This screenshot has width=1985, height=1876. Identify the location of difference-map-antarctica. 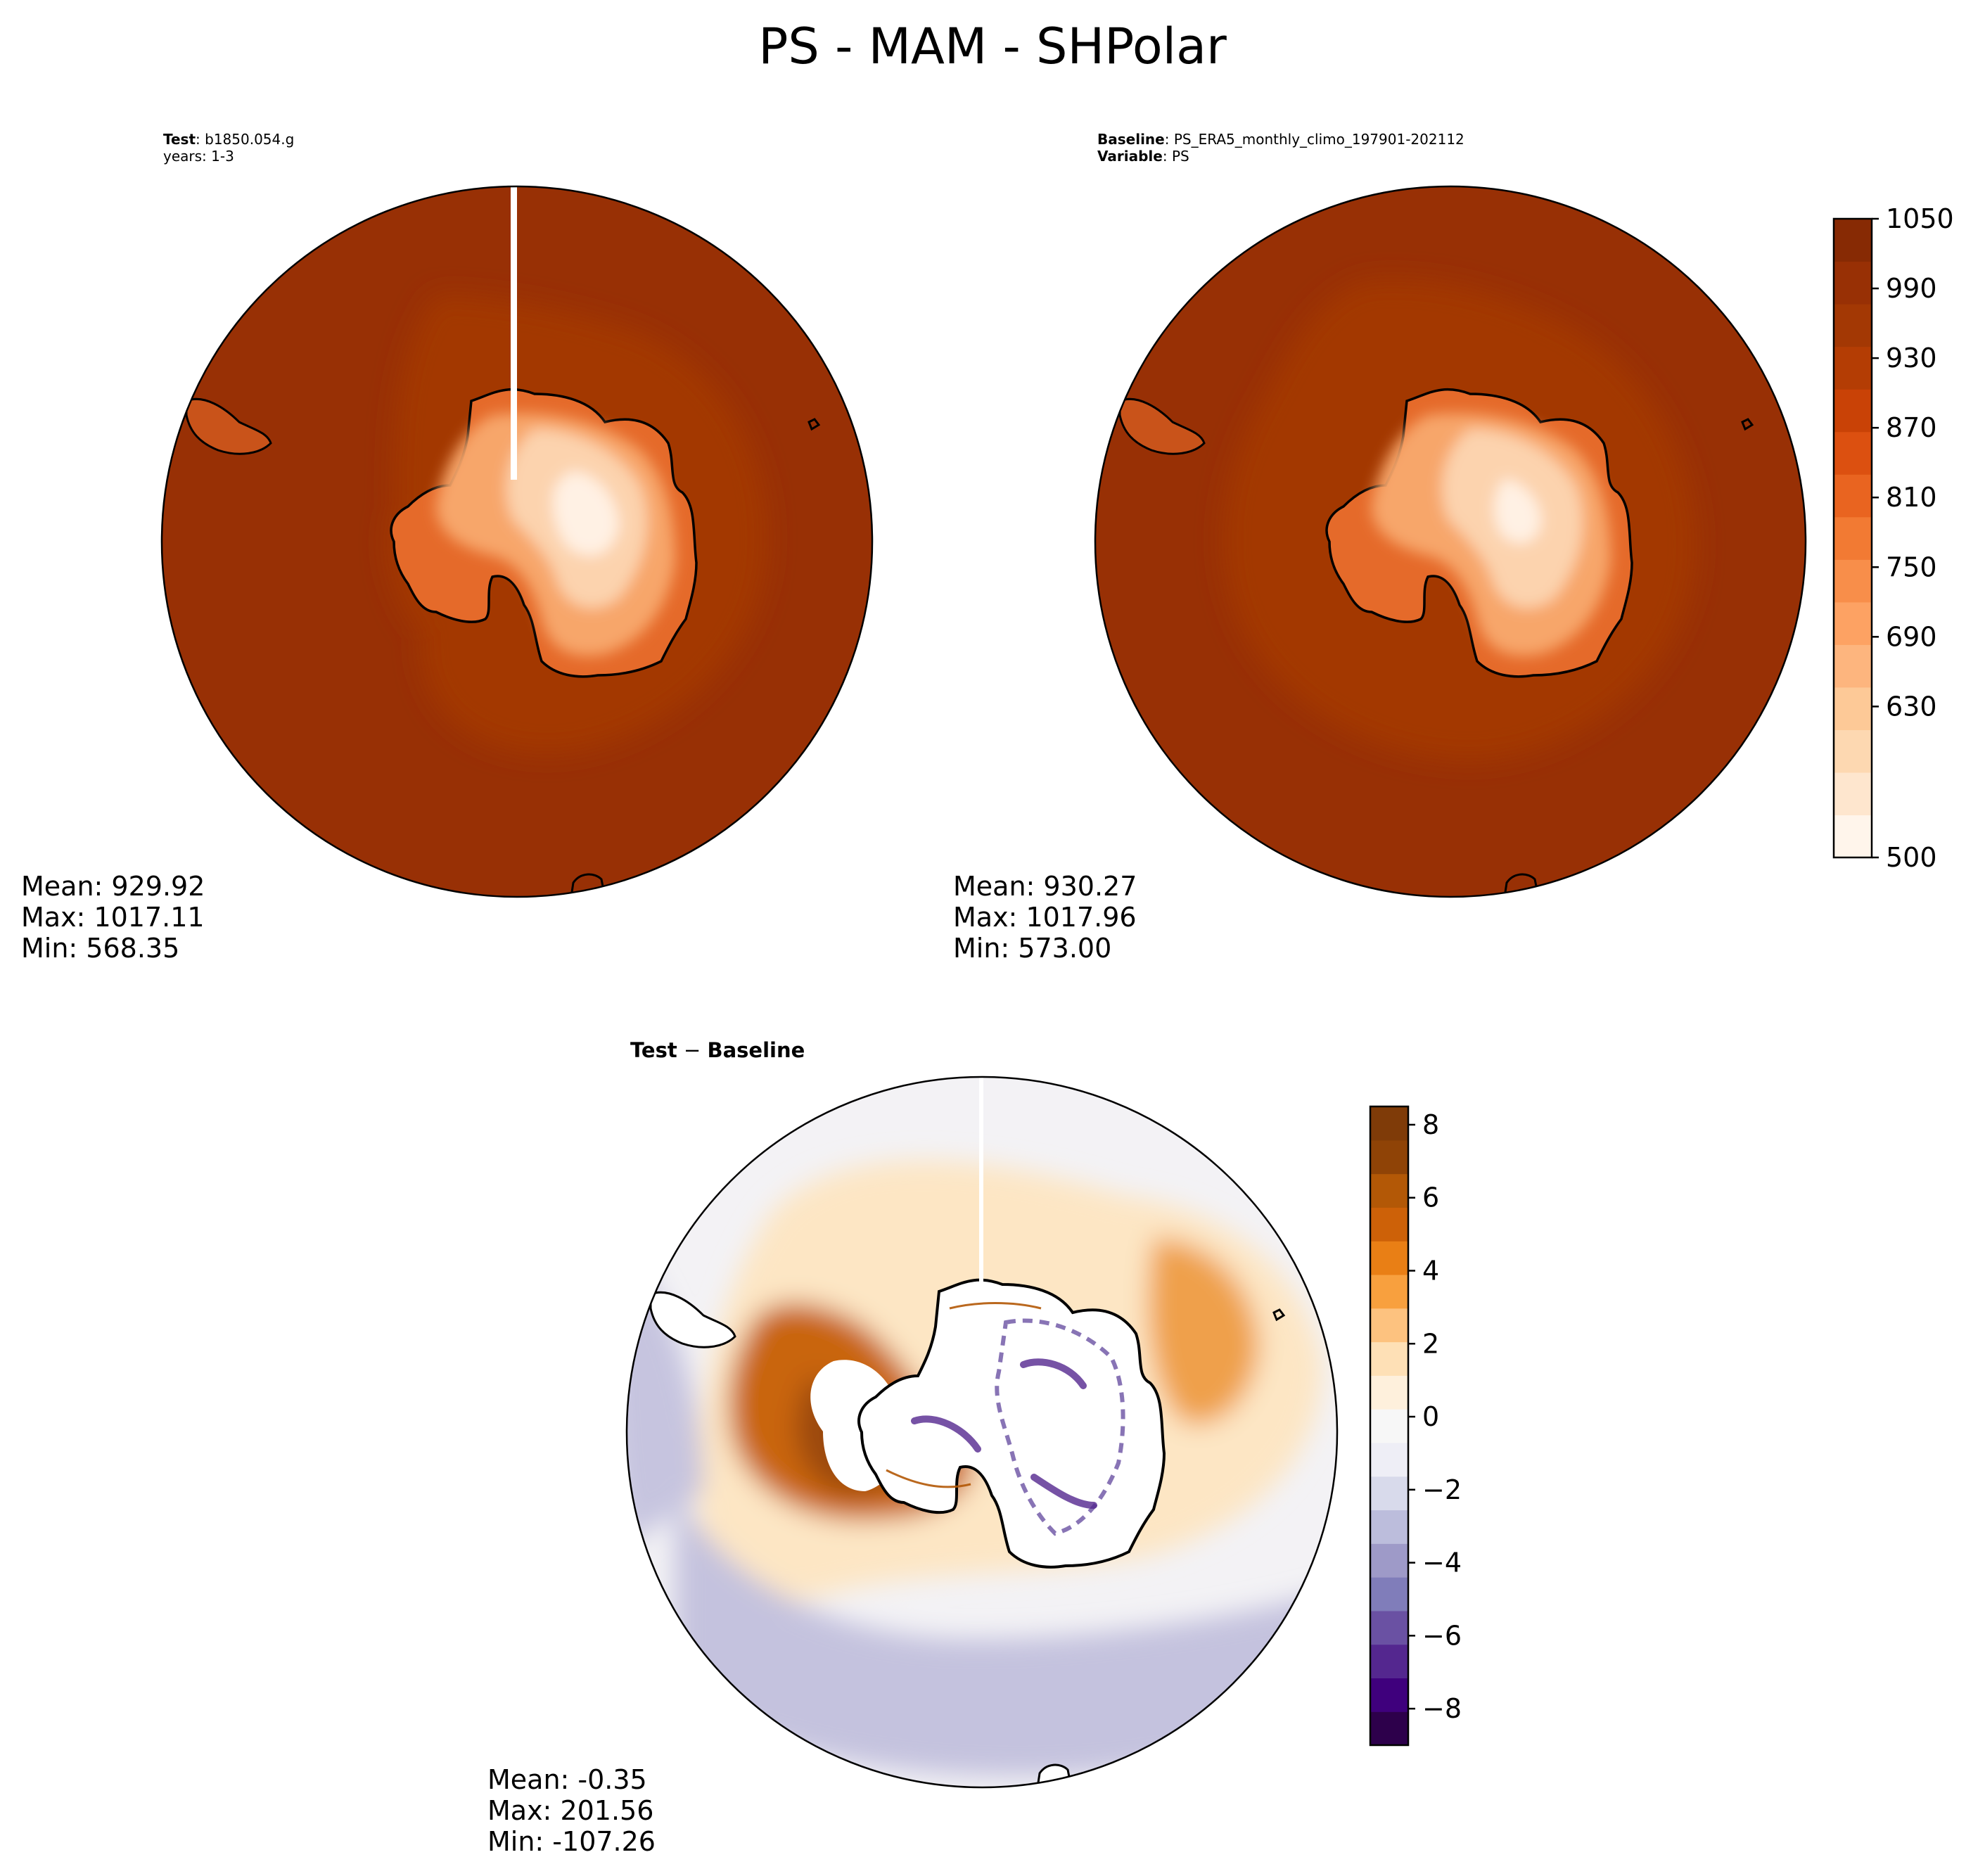
(1011, 1423).